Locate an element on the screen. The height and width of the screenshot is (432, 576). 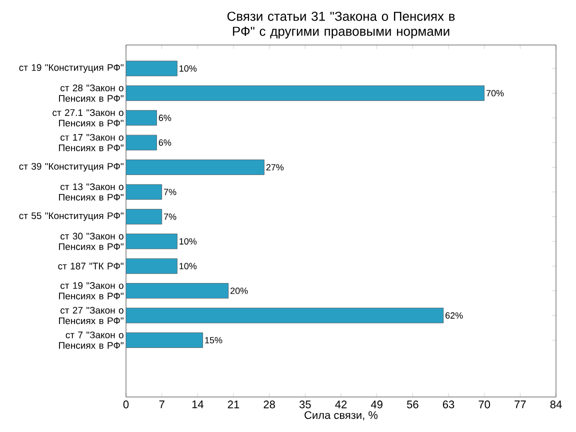
x-tick-label: 77 is located at coordinates (520, 404).